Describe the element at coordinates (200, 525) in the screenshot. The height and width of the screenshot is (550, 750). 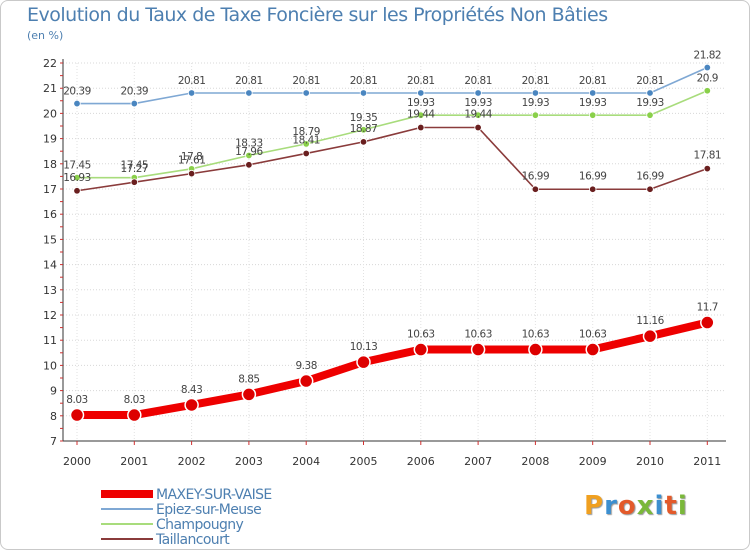
I see `legend-label: Champougny` at that location.